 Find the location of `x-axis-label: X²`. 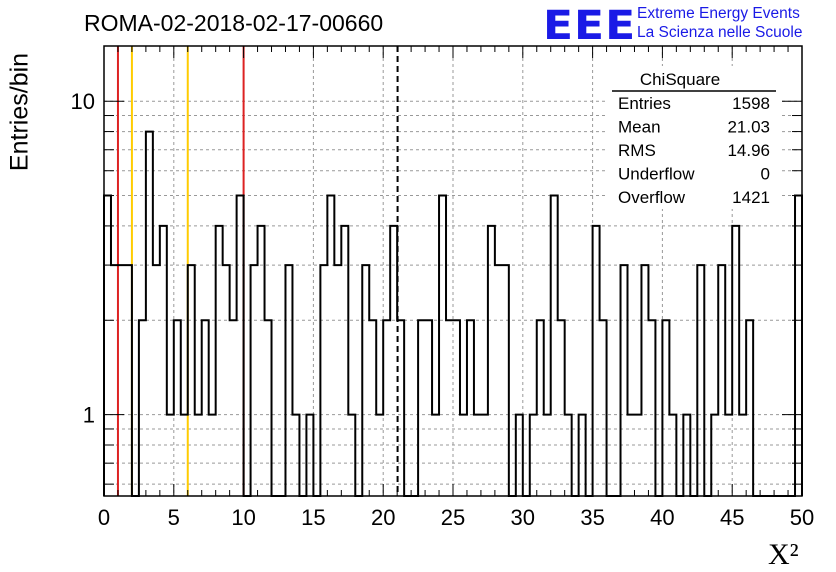

x-axis-label: X² is located at coordinates (783, 554).